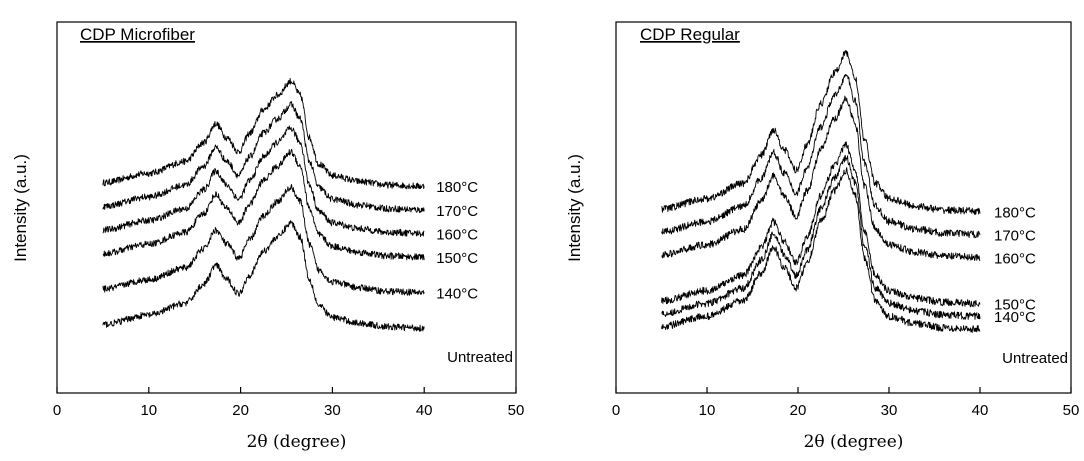 This screenshot has height=461, width=1084. What do you see at coordinates (690, 34) in the screenshot?
I see `panel-title: CDP Regular` at bounding box center [690, 34].